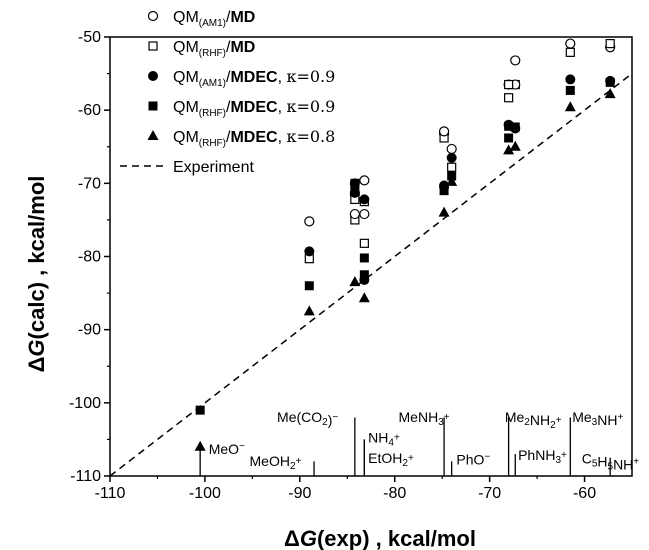  What do you see at coordinates (227, 449) in the screenshot?
I see `molecule-label: MeO−` at bounding box center [227, 449].